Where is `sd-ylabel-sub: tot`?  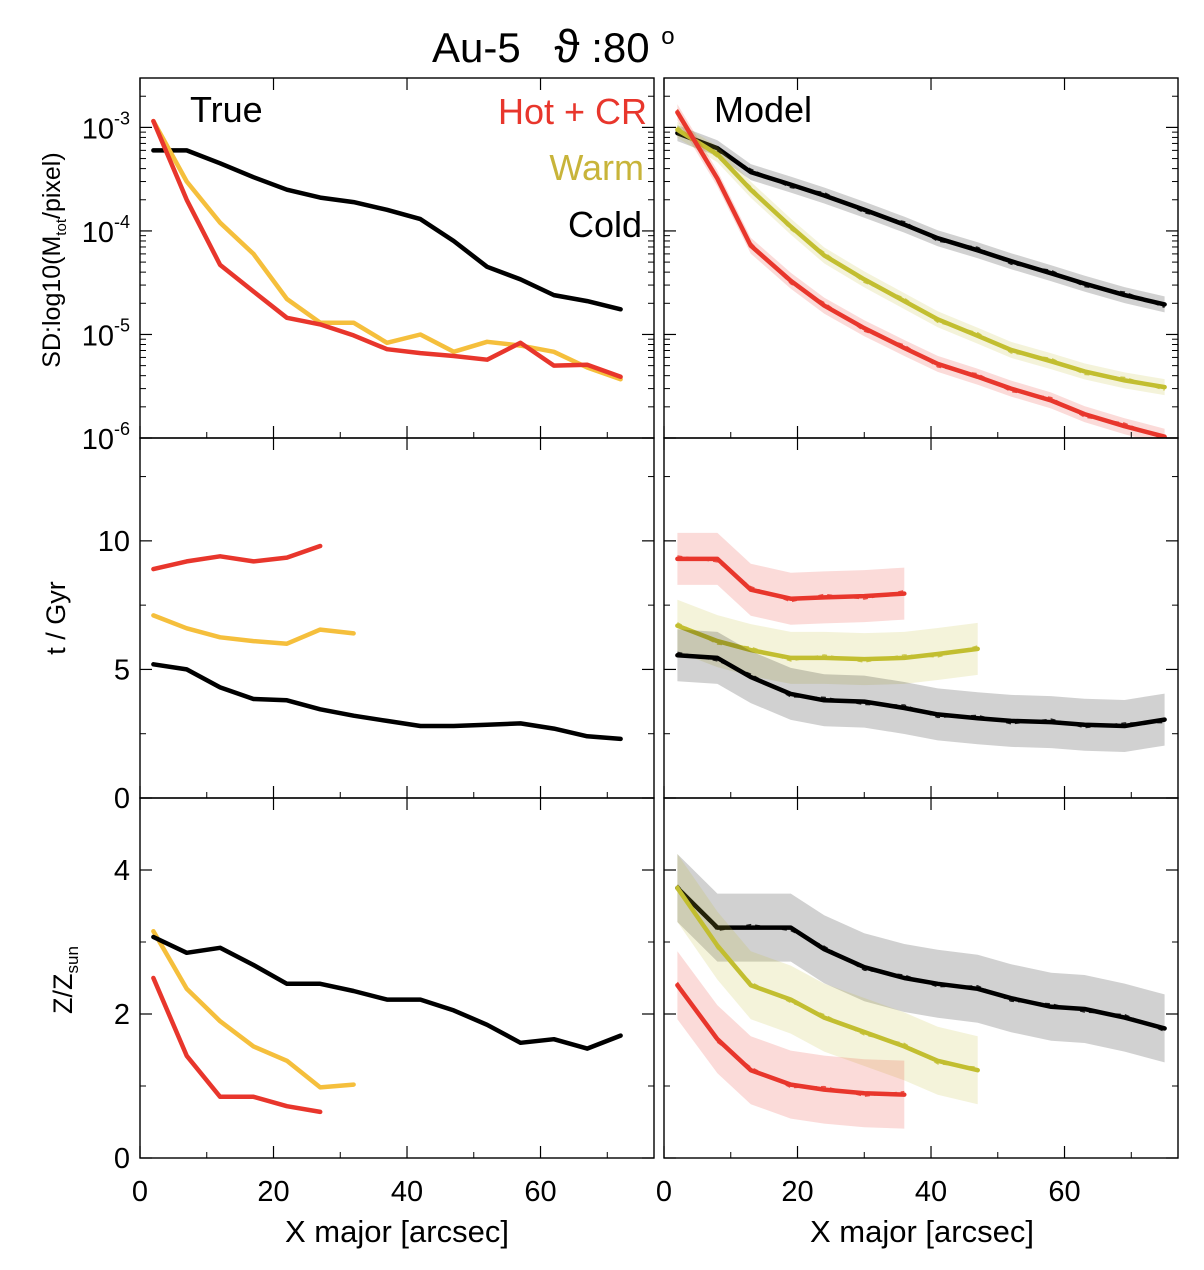 sd-ylabel-sub: tot is located at coordinates (61, 227).